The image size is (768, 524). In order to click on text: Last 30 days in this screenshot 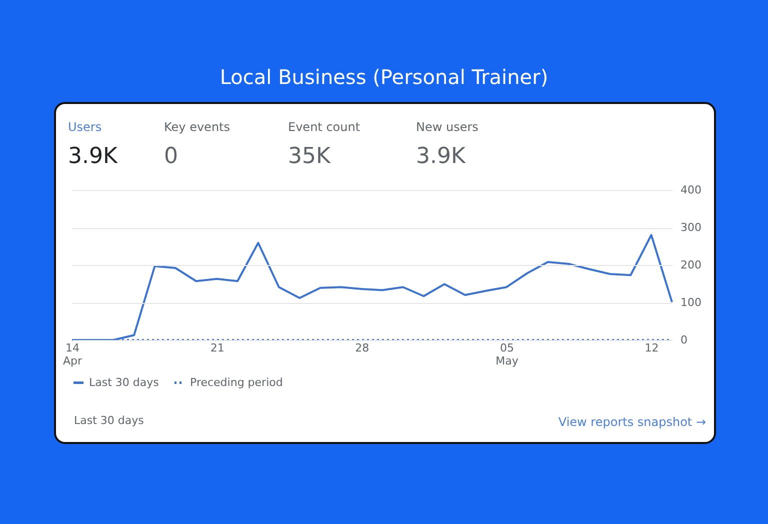, I will do `click(109, 420)`.